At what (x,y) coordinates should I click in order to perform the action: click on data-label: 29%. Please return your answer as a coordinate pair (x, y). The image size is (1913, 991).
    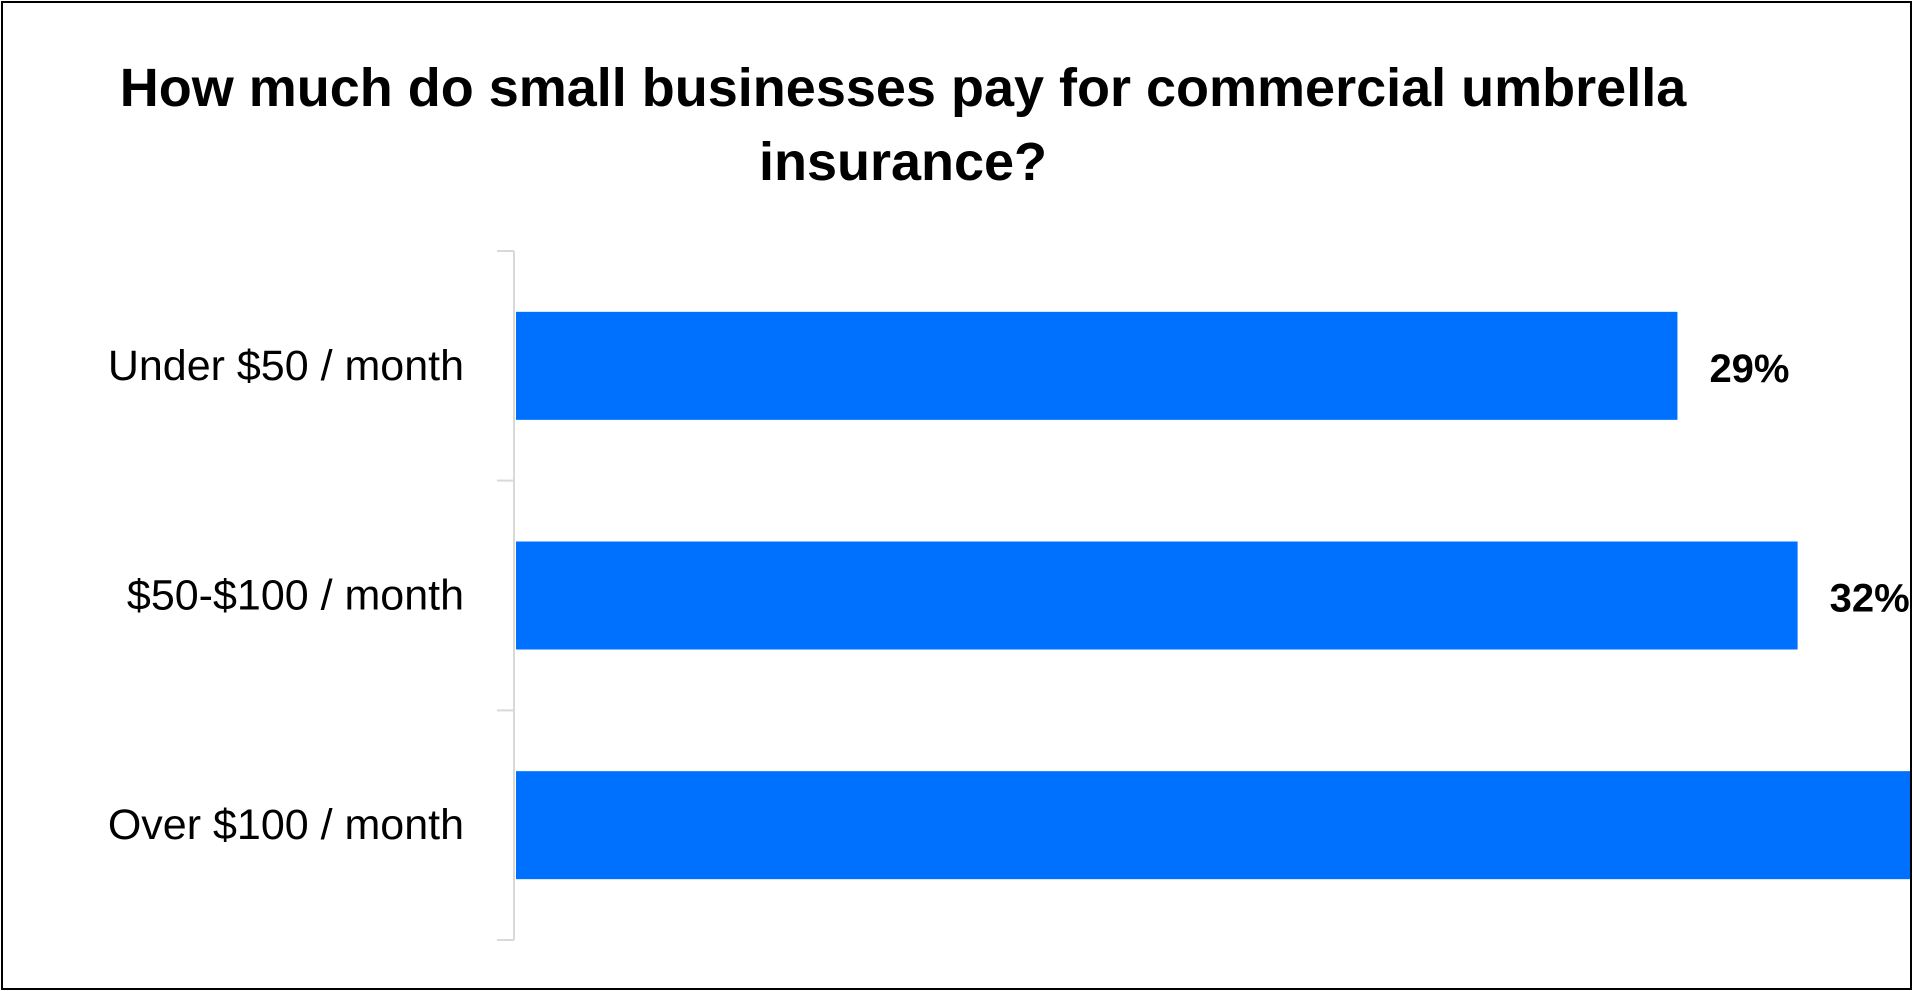
    Looking at the image, I should click on (1749, 369).